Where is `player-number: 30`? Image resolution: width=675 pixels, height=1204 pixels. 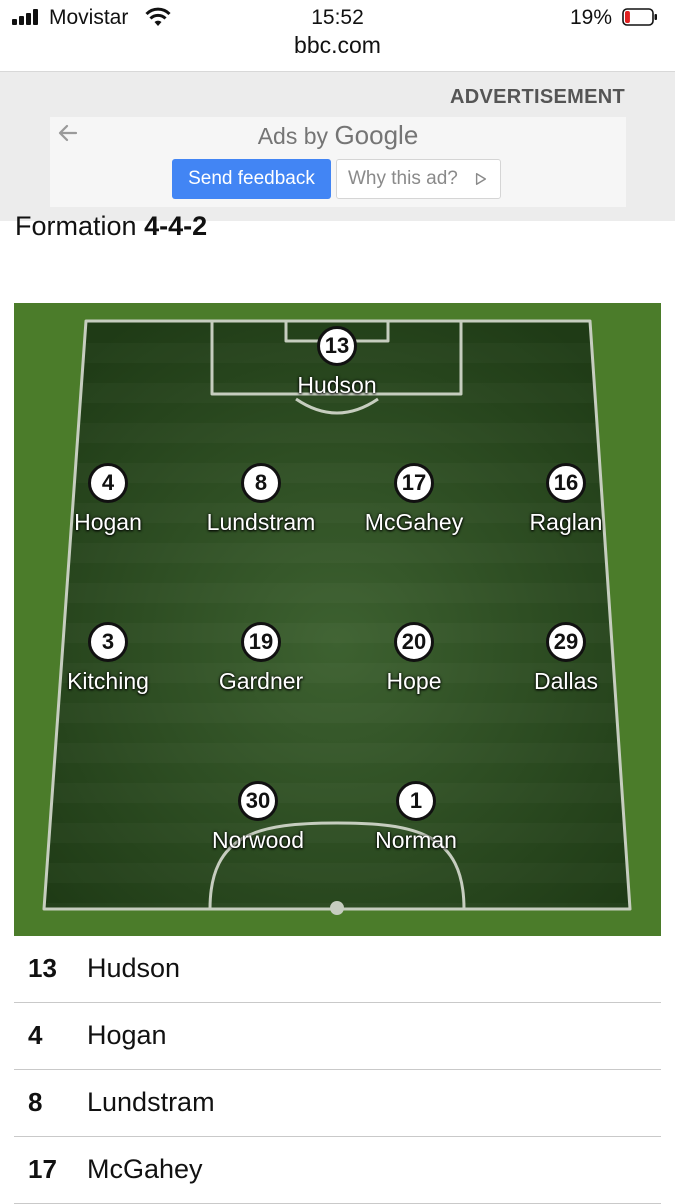
player-number: 30 is located at coordinates (258, 801).